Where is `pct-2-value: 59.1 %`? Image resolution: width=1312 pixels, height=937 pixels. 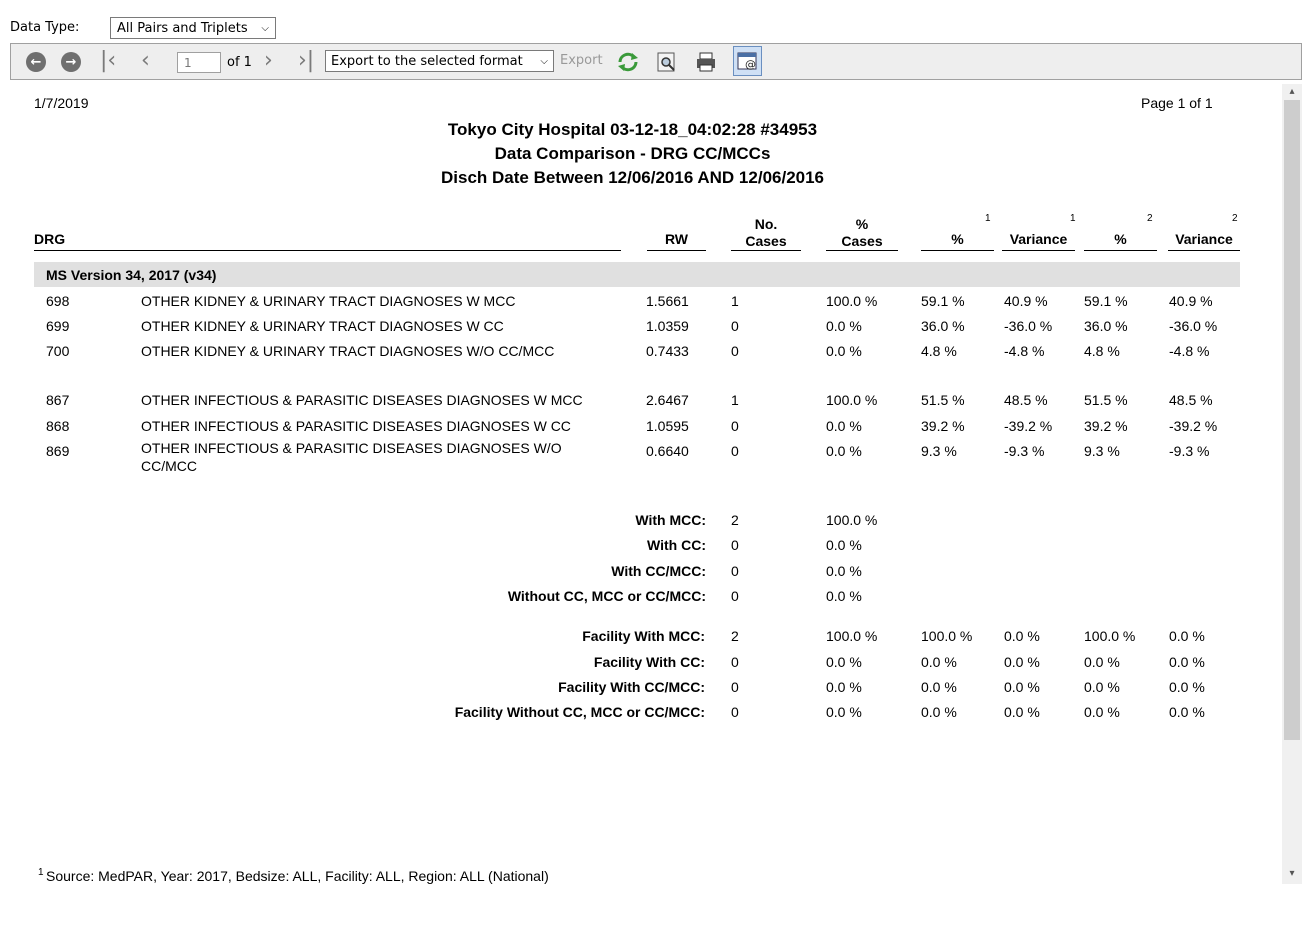
pct-2-value: 59.1 % is located at coordinates (1106, 301).